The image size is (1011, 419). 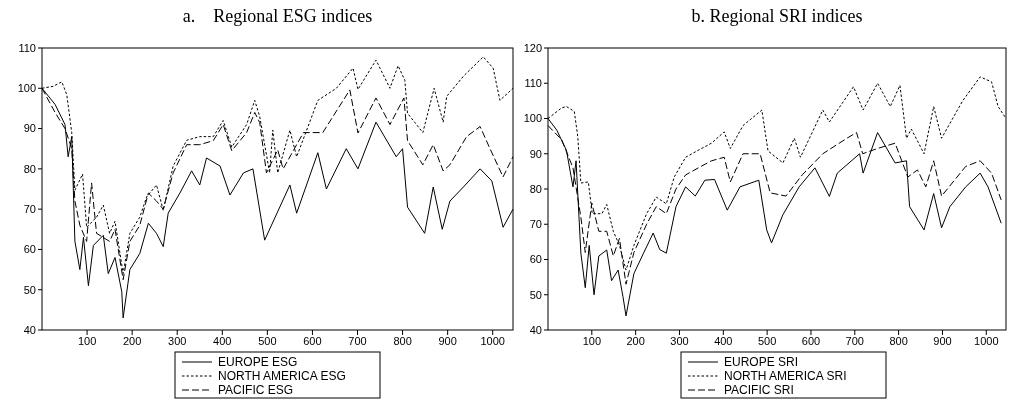 What do you see at coordinates (759, 390) in the screenshot?
I see `legend-label: PACIFIC SRI` at bounding box center [759, 390].